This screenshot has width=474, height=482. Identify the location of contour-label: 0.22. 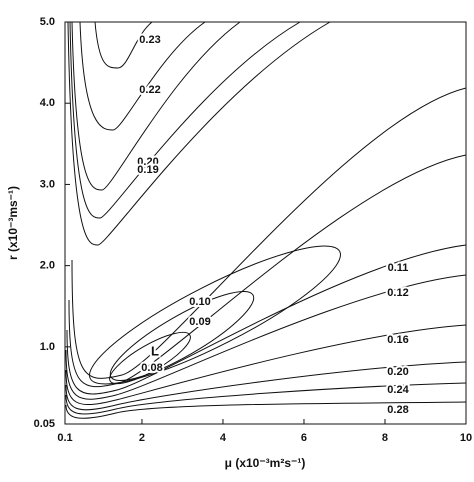
(149, 90).